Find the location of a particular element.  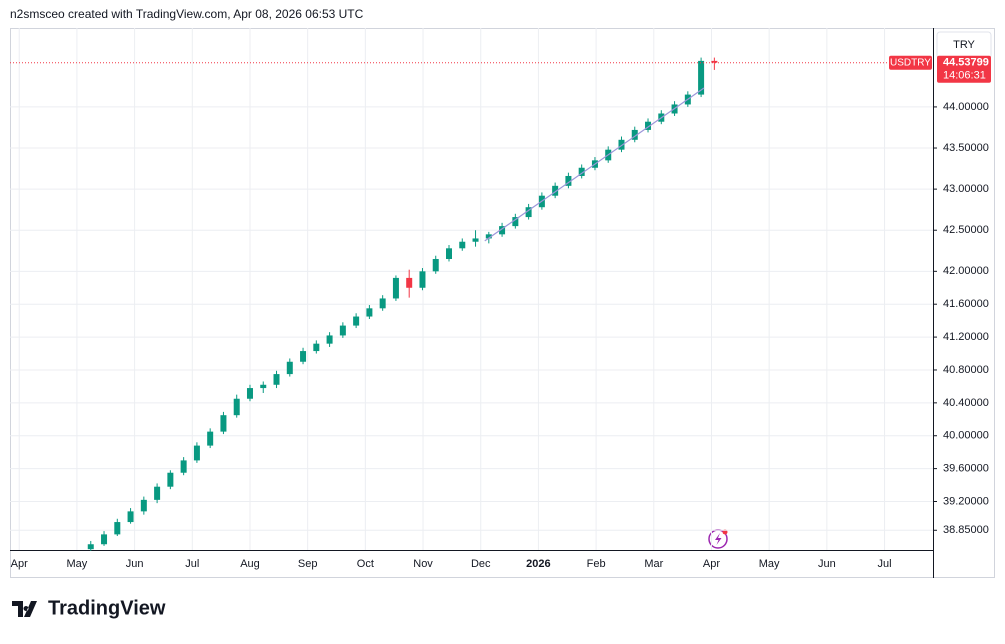

y-tick-label: 42.50000 is located at coordinates (966, 230).